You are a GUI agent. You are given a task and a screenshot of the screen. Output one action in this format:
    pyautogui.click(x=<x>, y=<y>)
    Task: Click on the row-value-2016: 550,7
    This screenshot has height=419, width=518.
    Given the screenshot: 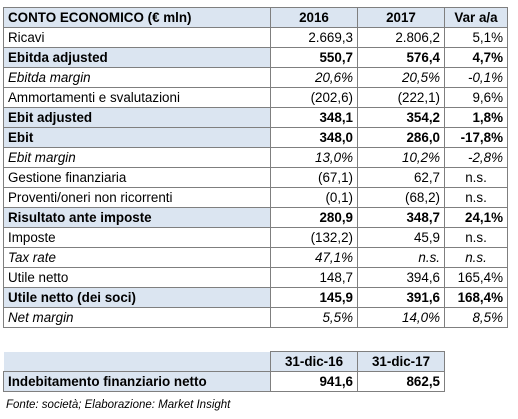 What is the action you would take?
    pyautogui.click(x=314, y=57)
    